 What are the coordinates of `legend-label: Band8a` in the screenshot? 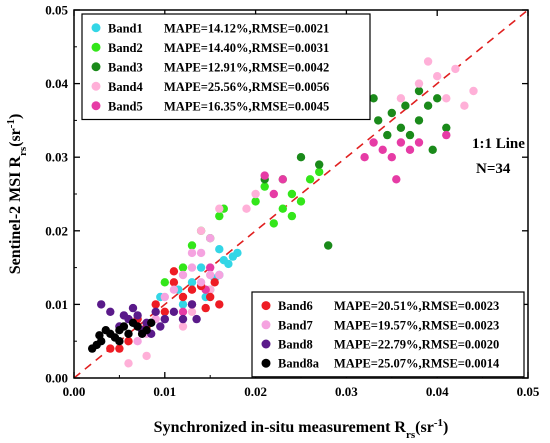 It's located at (299, 364).